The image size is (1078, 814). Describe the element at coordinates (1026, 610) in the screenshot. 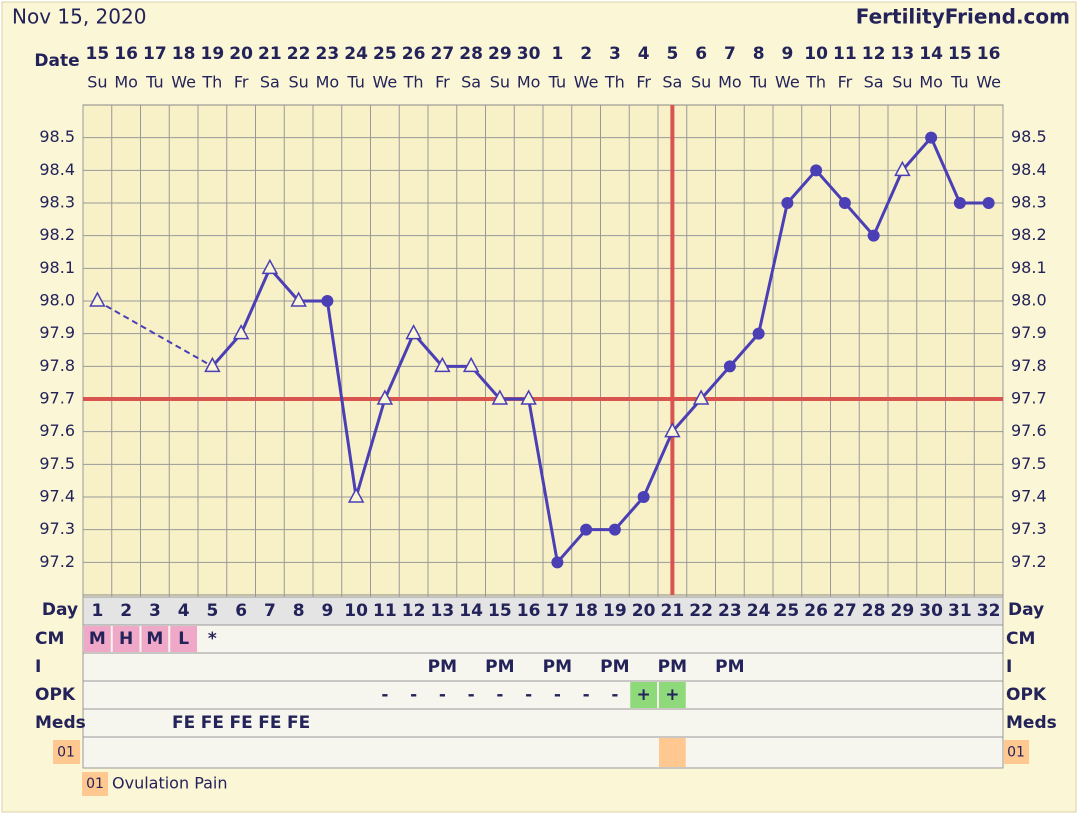

I see `day-label-right: Day` at that location.